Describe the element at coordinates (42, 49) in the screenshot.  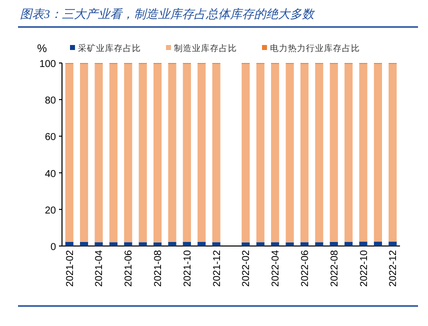
I see `y-axis-title: %` at that location.